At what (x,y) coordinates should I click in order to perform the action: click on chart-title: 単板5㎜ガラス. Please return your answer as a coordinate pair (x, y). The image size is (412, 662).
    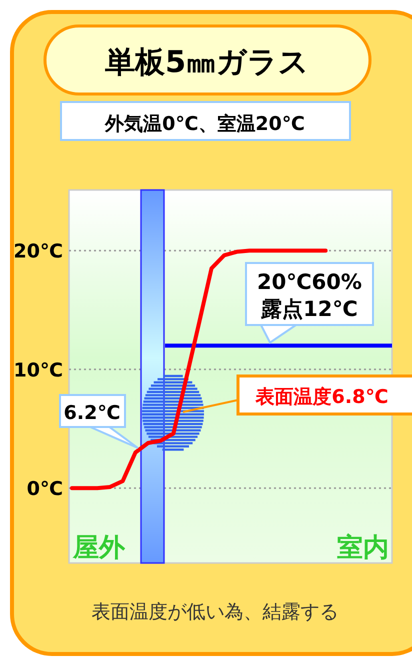
    Looking at the image, I should click on (207, 62).